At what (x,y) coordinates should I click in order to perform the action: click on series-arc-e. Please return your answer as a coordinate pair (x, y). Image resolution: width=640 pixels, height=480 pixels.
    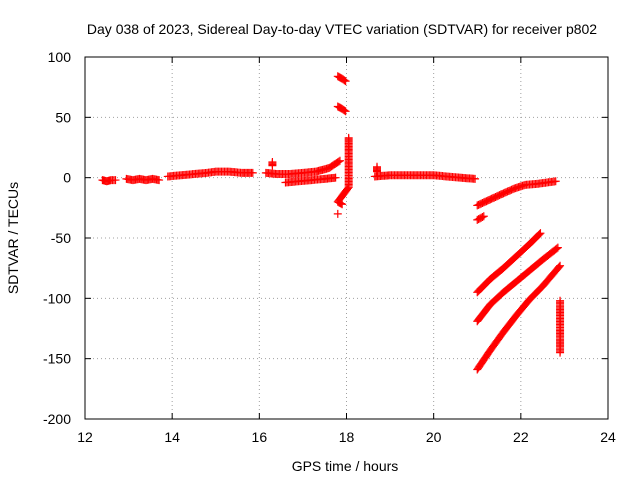
    Looking at the image, I should click on (519, 317).